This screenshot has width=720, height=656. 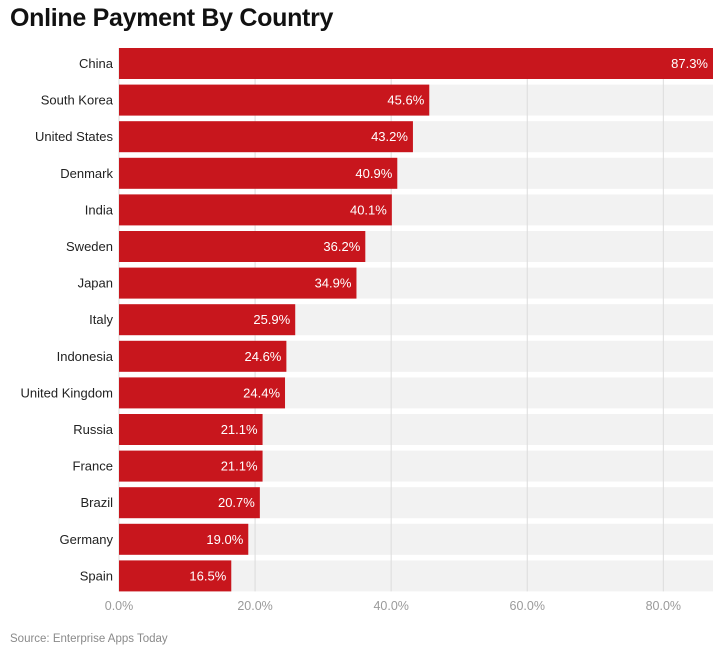 What do you see at coordinates (341, 246) in the screenshot?
I see `value-label: 36.2%` at bounding box center [341, 246].